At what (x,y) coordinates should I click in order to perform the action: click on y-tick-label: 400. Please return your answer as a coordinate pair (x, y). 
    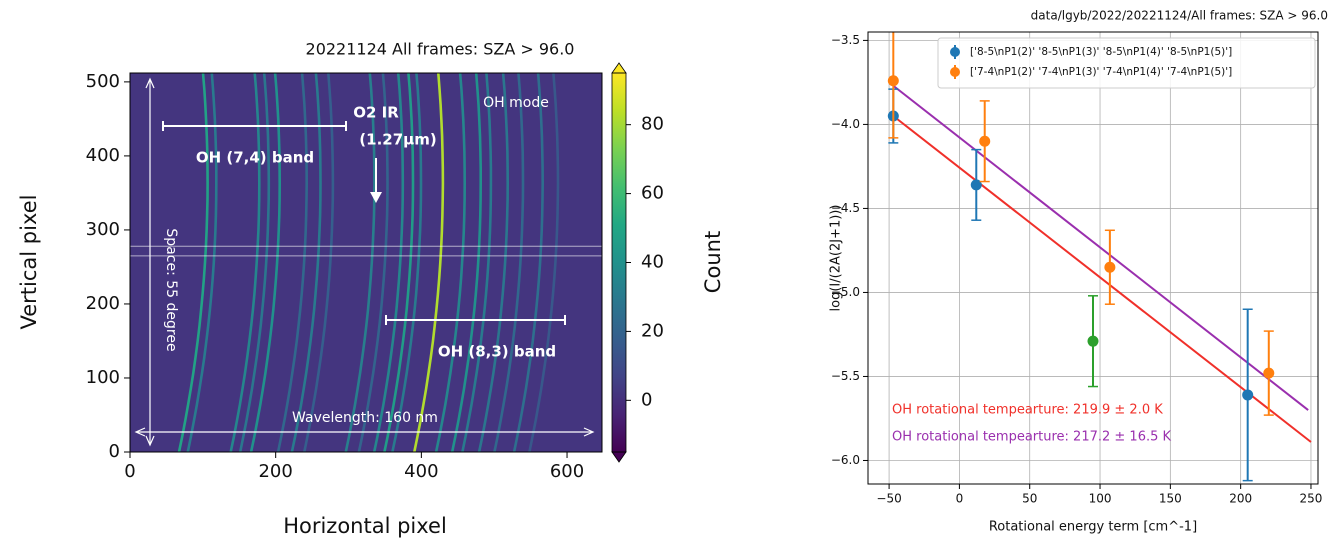
    Looking at the image, I should click on (103, 155).